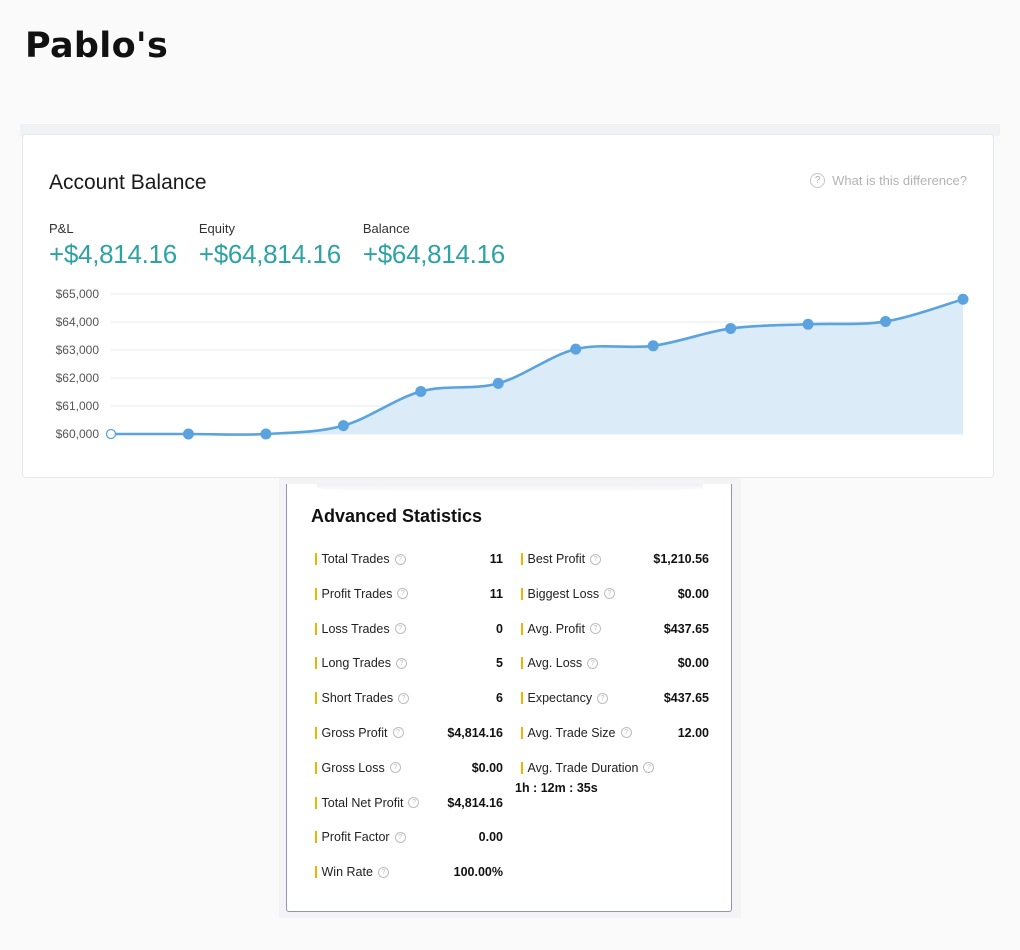  Describe the element at coordinates (409, 882) in the screenshot. I see `stat-row: Win Rate? 100.00%` at that location.